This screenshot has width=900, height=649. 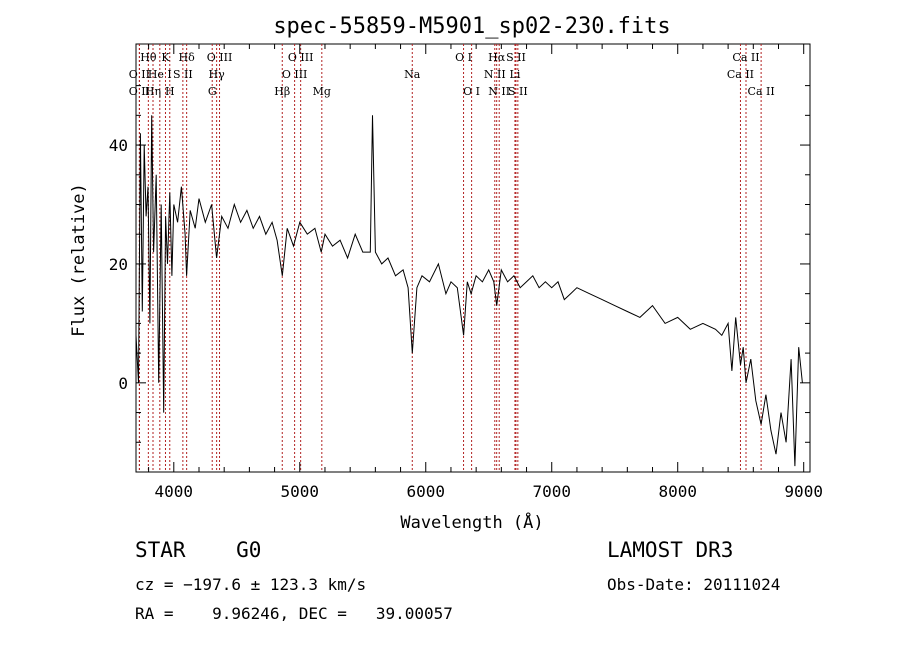 I want to click on line-label-22: Li, so click(x=515, y=74).